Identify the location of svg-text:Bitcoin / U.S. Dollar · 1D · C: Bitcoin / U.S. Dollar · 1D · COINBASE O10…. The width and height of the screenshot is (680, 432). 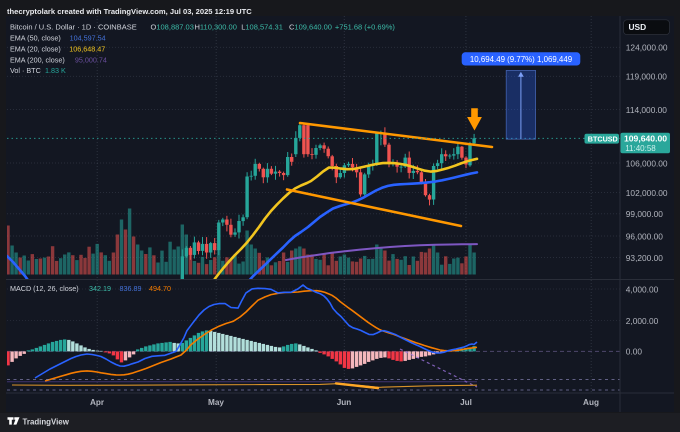
(202, 26).